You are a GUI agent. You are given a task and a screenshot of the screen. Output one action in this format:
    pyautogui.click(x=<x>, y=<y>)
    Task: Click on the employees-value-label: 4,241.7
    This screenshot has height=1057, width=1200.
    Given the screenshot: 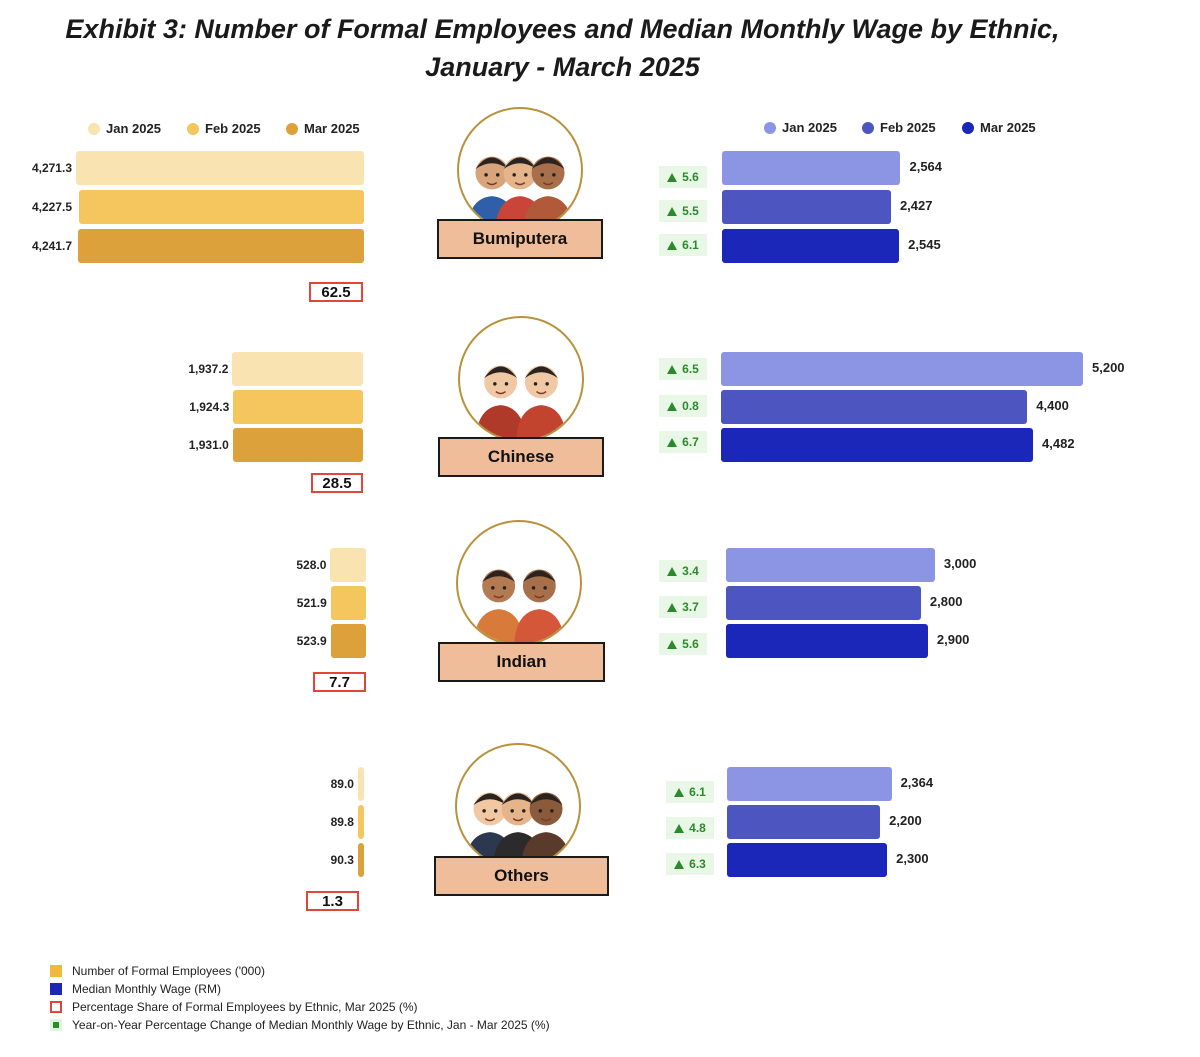 What is the action you would take?
    pyautogui.click(x=51, y=246)
    